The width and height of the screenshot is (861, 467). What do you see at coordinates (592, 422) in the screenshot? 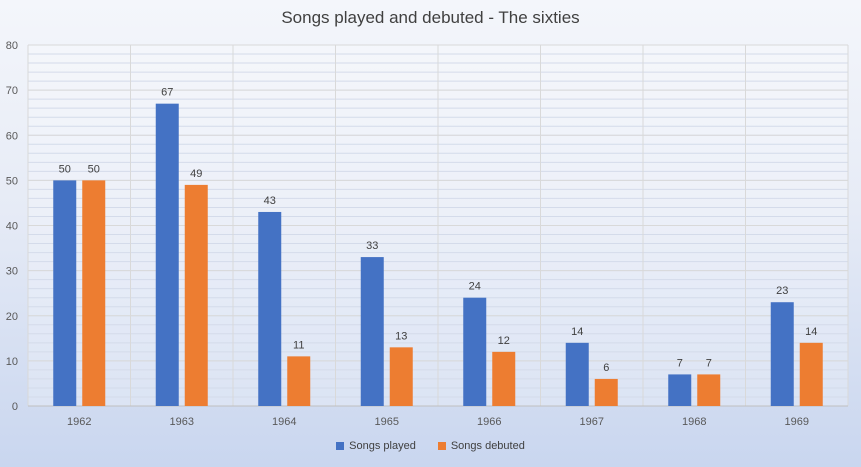
I see `x-tick-label: 1967` at bounding box center [592, 422].